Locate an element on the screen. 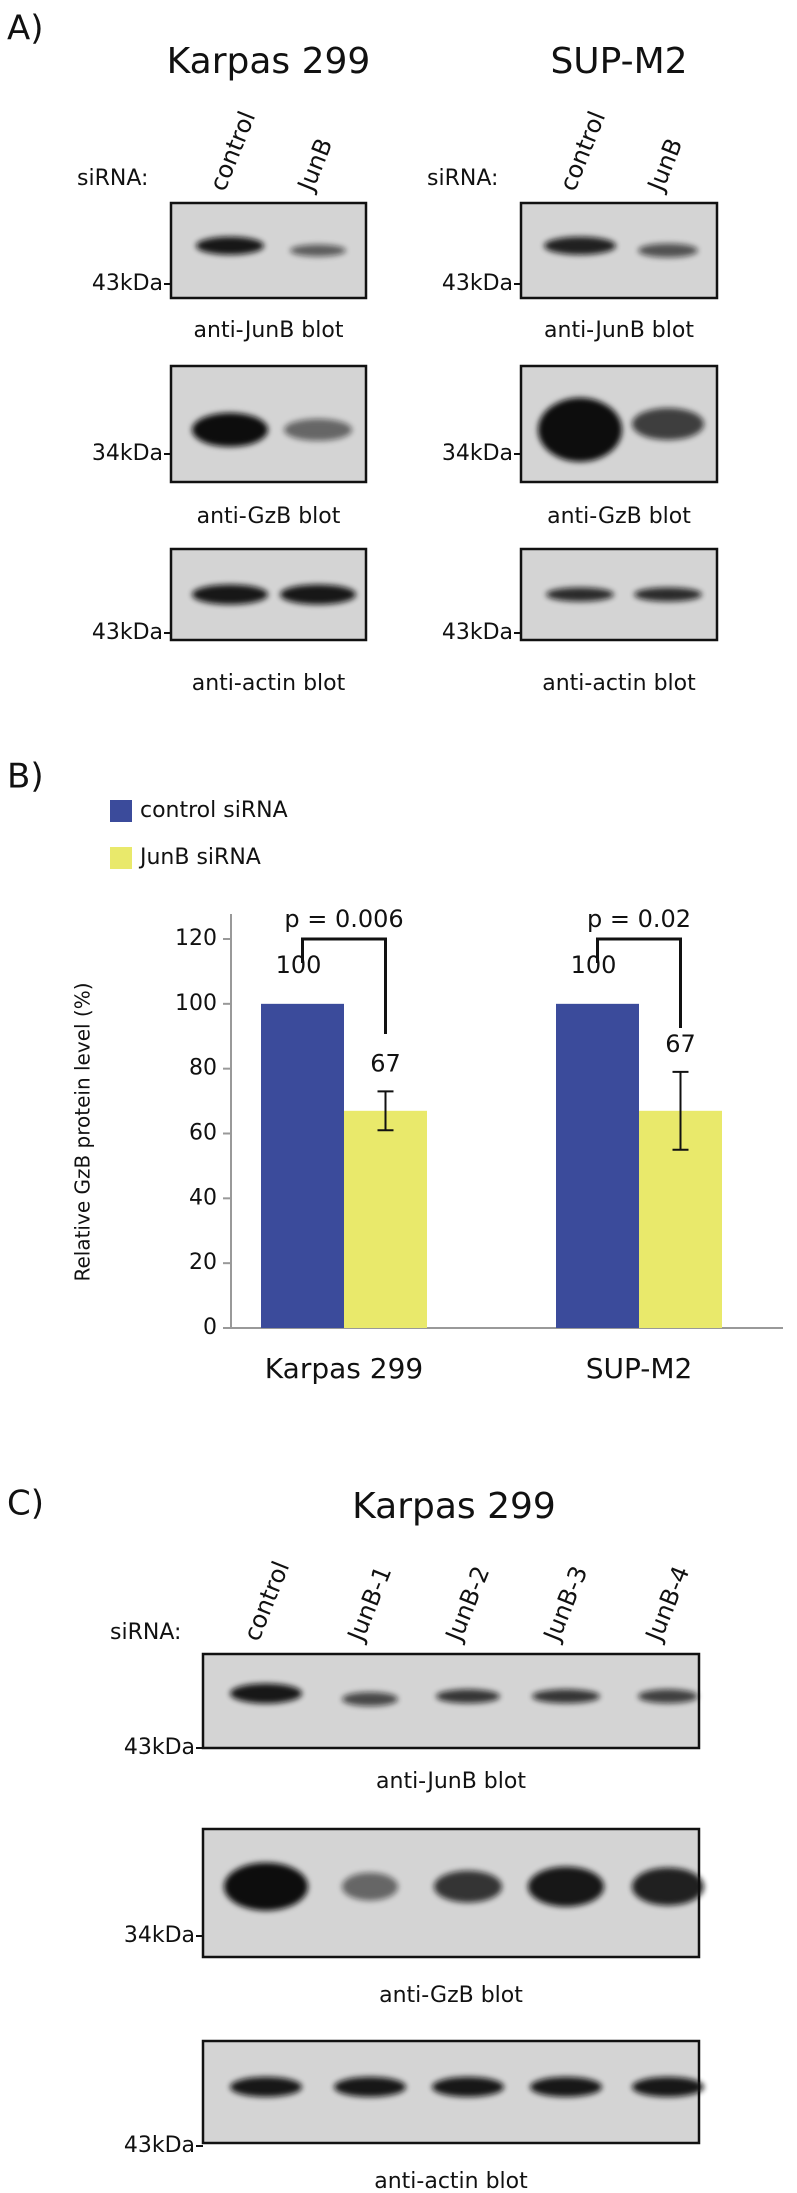 The height and width of the screenshot is (2193, 797). group-title: SUP-M2 is located at coordinates (618, 61).